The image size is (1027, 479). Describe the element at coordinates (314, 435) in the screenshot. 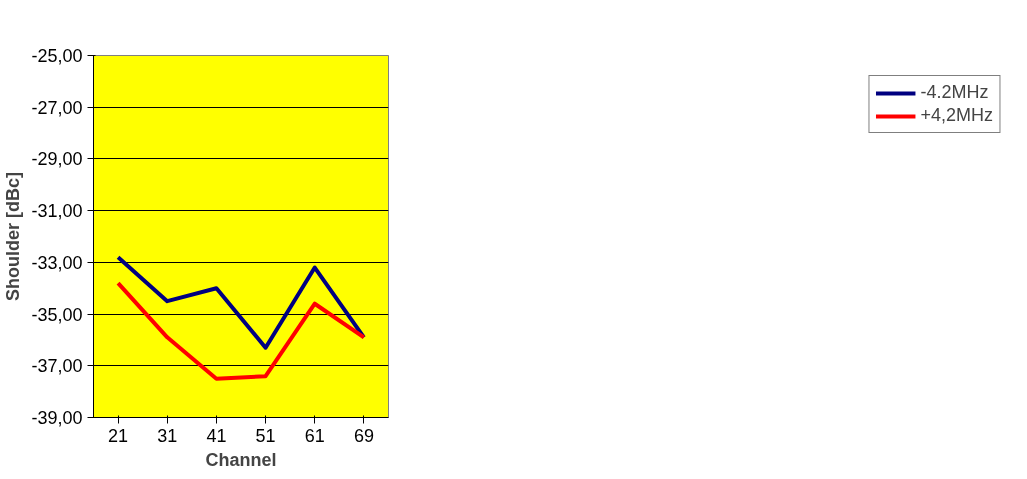

I see `x-tick-label: 61` at that location.